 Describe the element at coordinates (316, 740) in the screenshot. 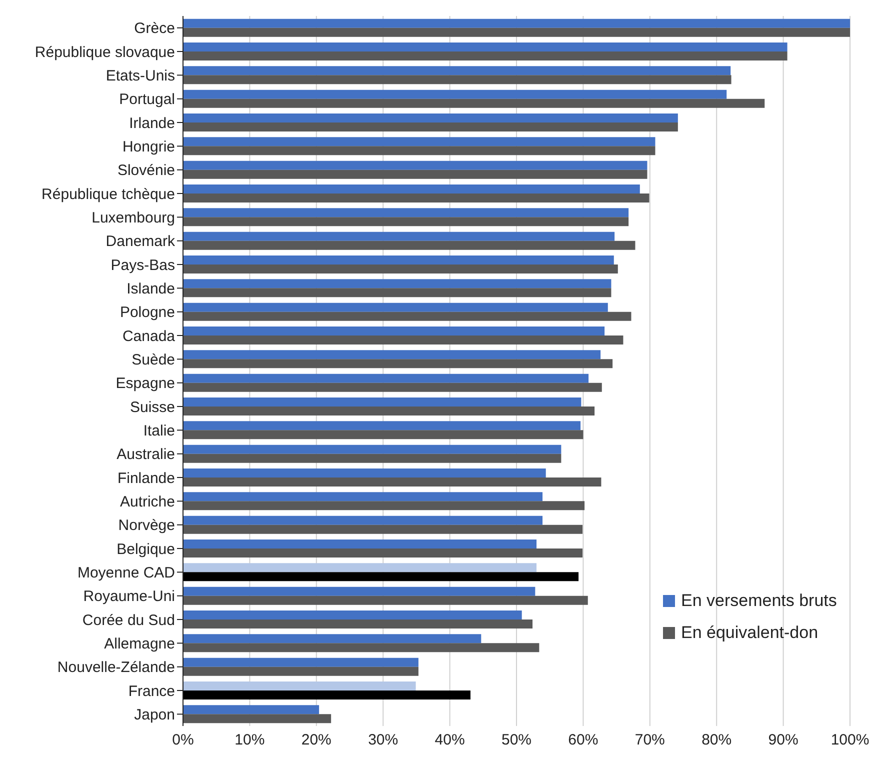

I see `x-tick-label: 20%` at that location.